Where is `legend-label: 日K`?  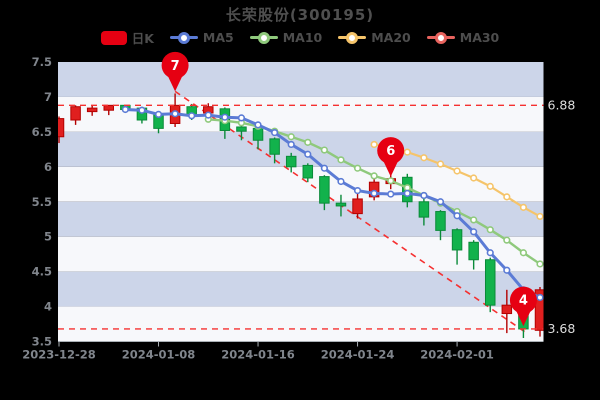 legend-label: 日K is located at coordinates (142, 38).